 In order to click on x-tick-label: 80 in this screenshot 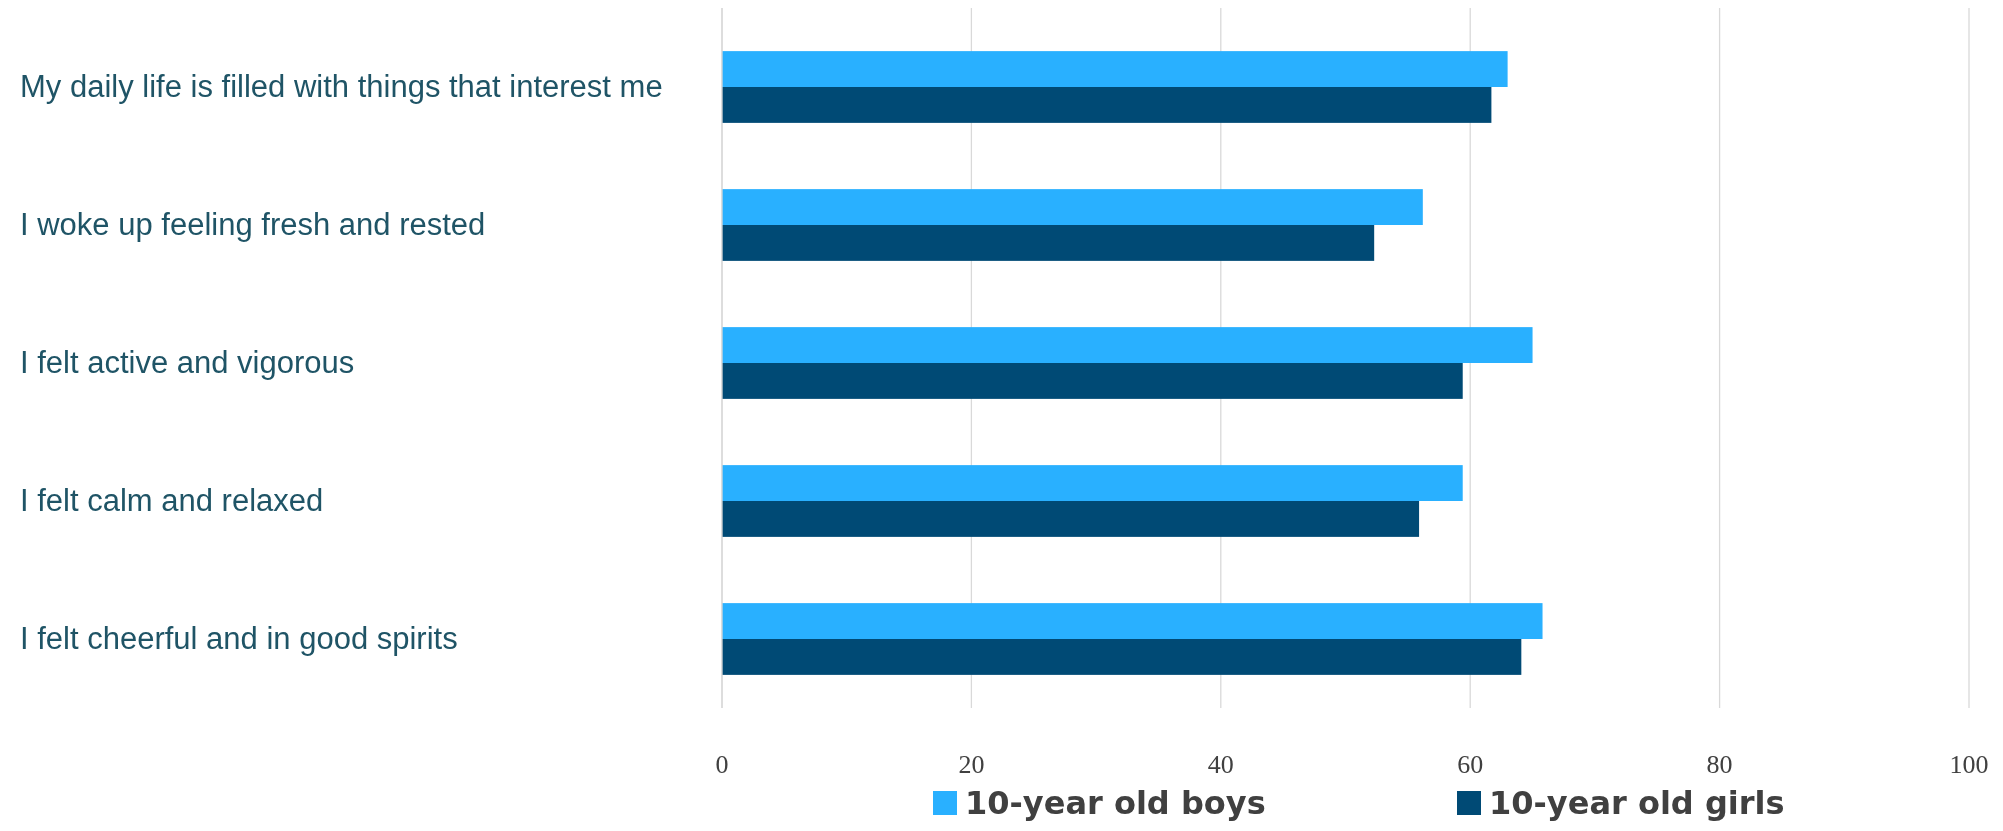, I will do `click(1719, 764)`.